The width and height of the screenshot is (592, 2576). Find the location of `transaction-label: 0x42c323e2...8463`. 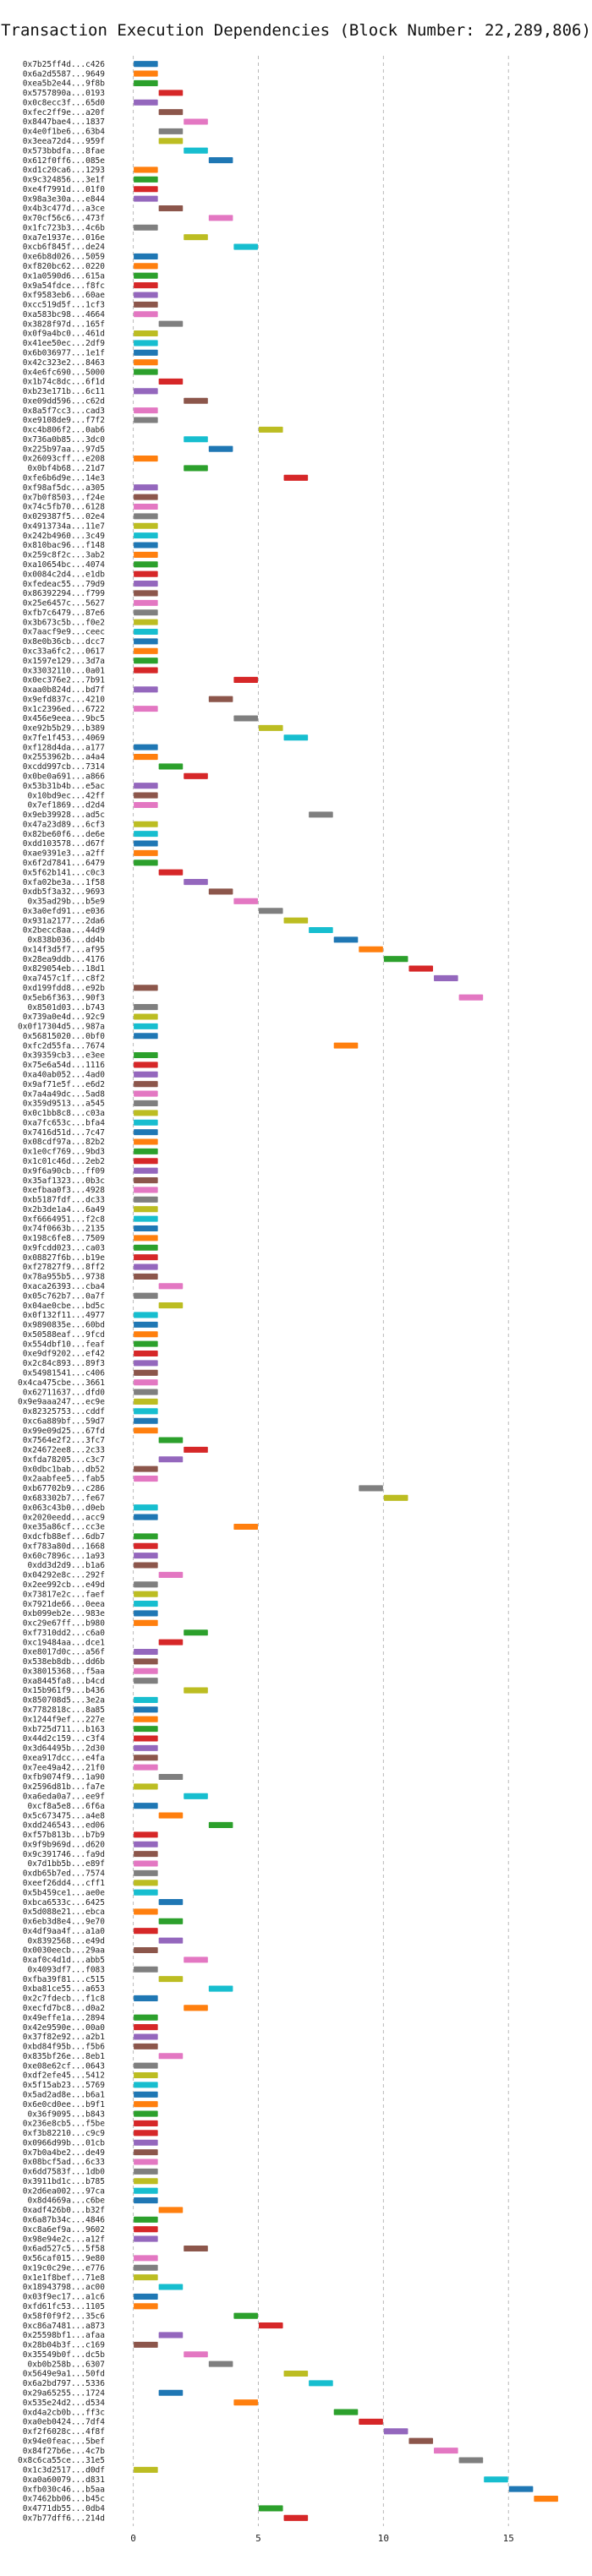

transaction-label: 0x42c323e2...8463 is located at coordinates (64, 363).